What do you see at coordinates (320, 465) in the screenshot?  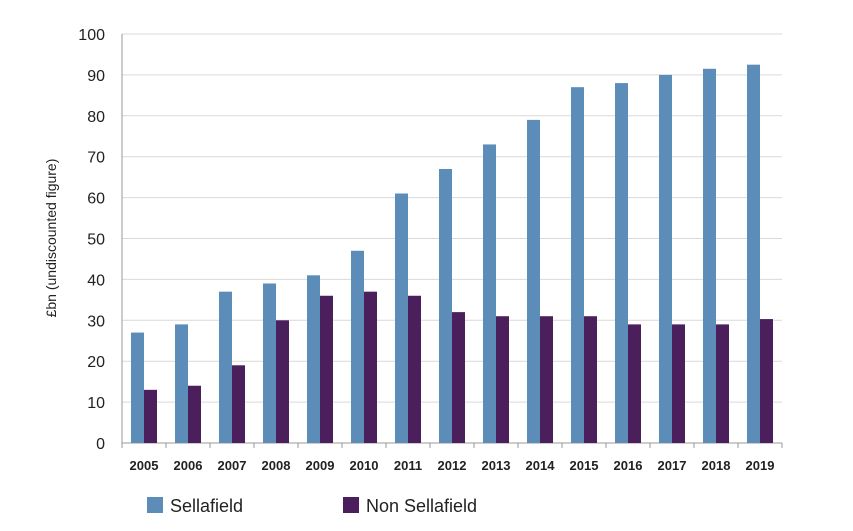 I see `x-tick-label: 2009` at bounding box center [320, 465].